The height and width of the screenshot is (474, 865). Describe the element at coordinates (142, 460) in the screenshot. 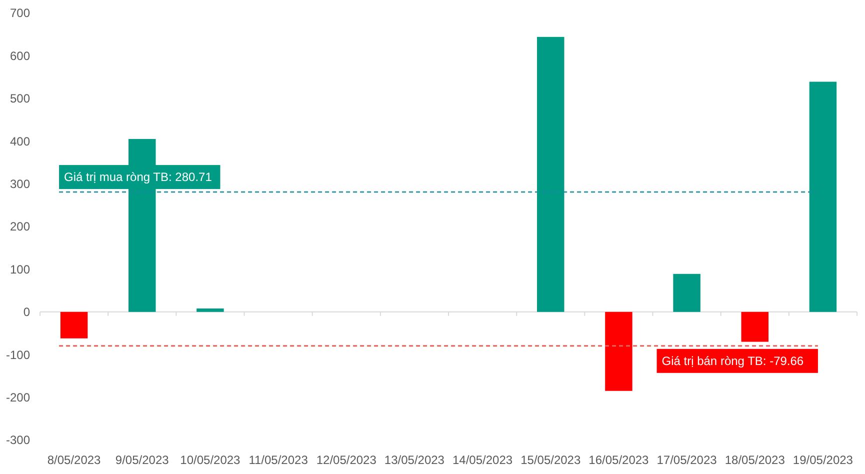

I see `x-tick-label: 9/05/2023` at that location.